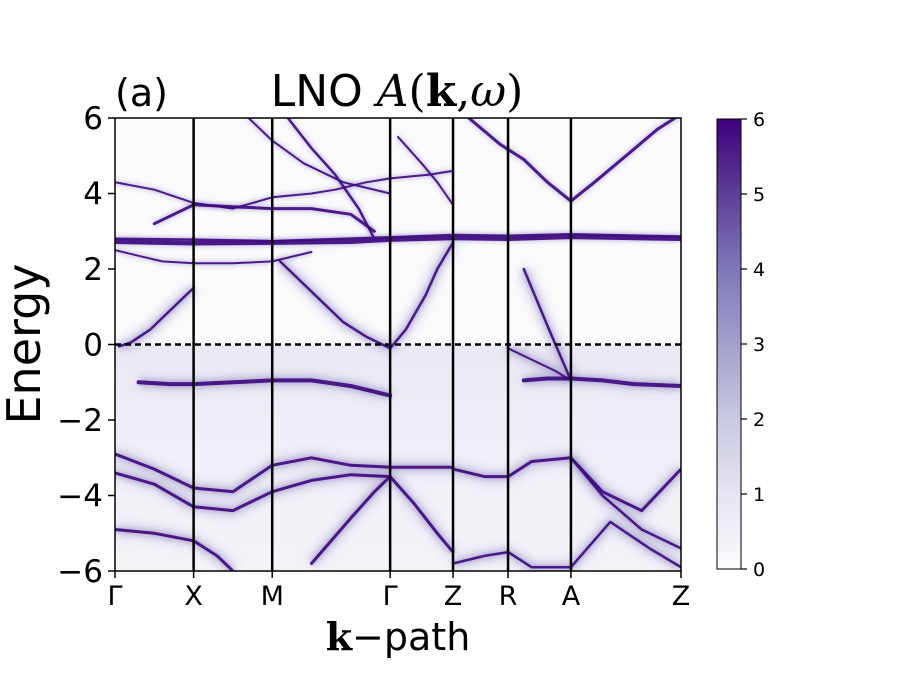  What do you see at coordinates (398, 238) in the screenshot?
I see `band-flat-upper-b` at bounding box center [398, 238].